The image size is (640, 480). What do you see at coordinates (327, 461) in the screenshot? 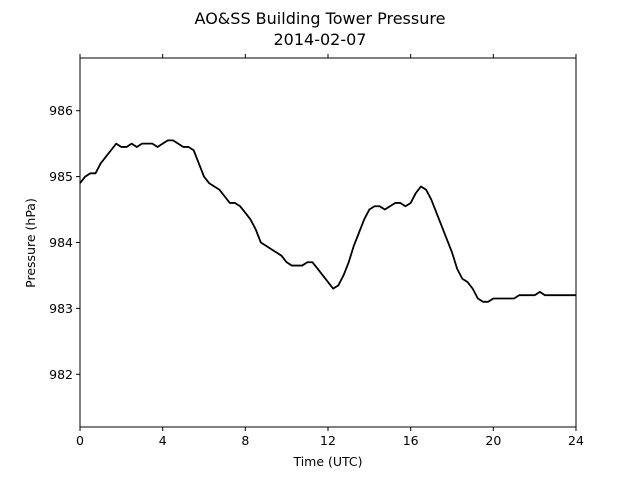
I see `x-axis-label: Time (UTC)` at bounding box center [327, 461].